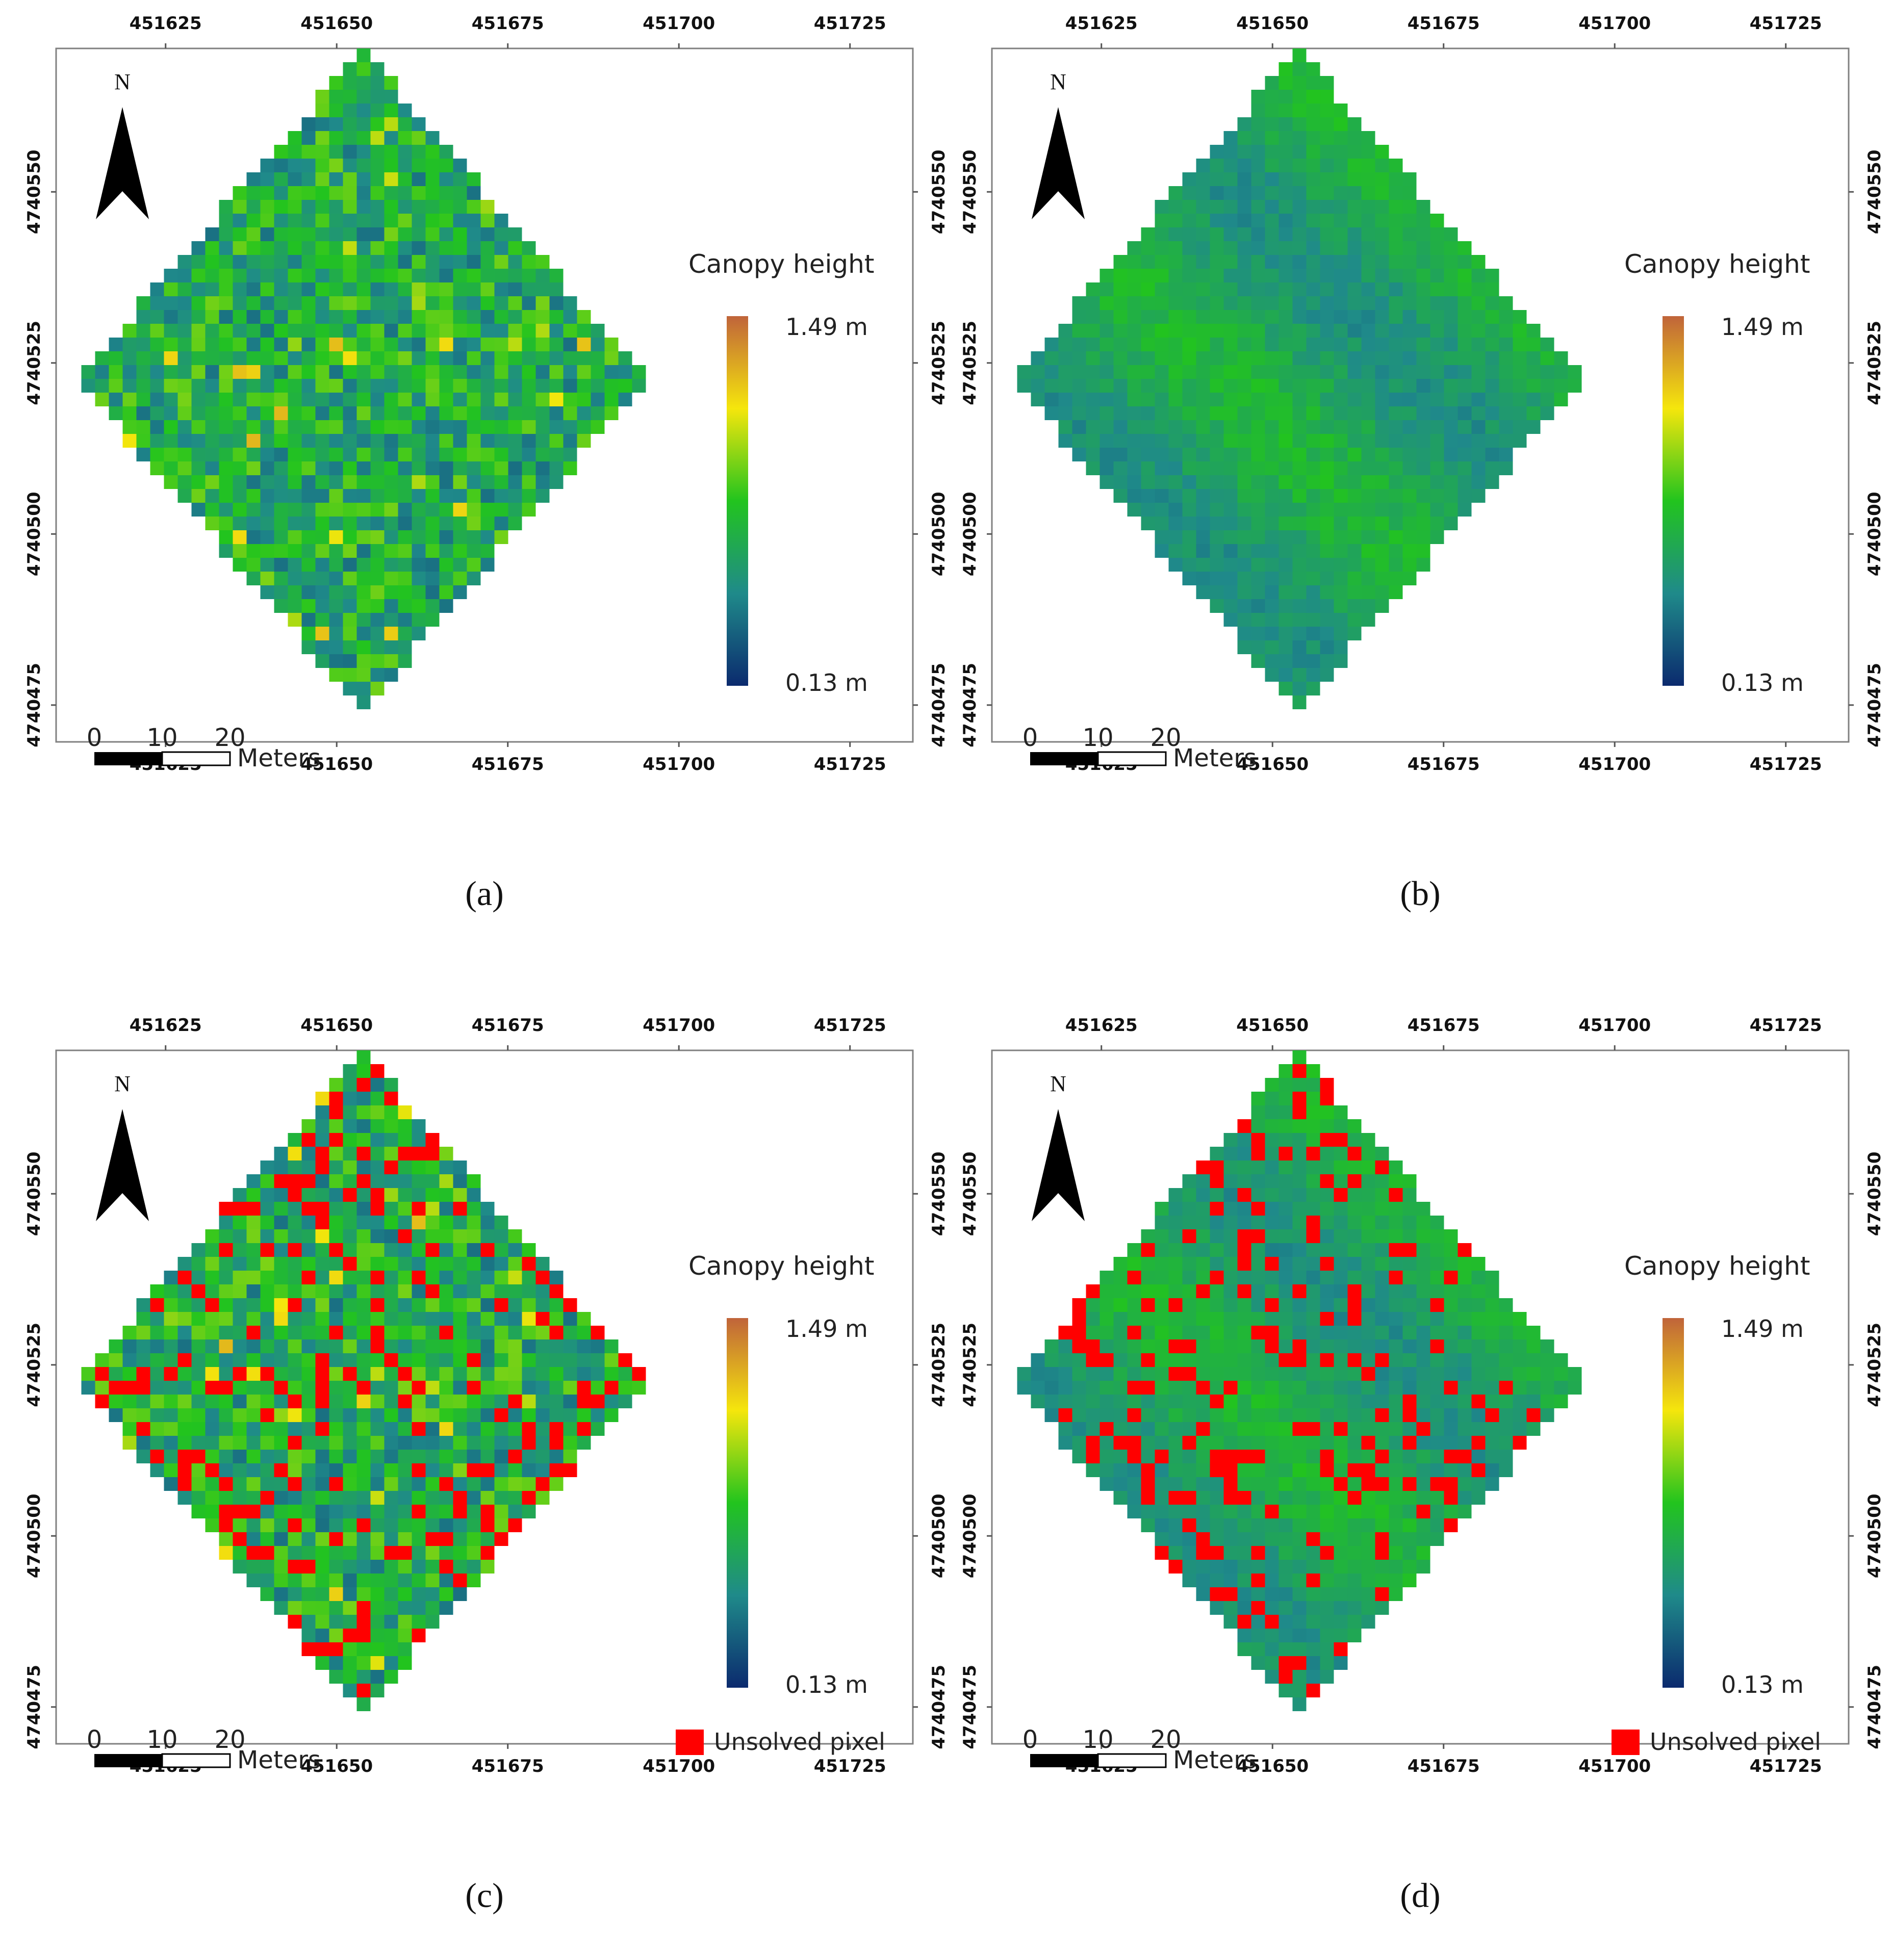 This screenshot has height=1960, width=1892. Describe the element at coordinates (939, 363) in the screenshot. I see `y-tick-right-label: 4740525` at that location.